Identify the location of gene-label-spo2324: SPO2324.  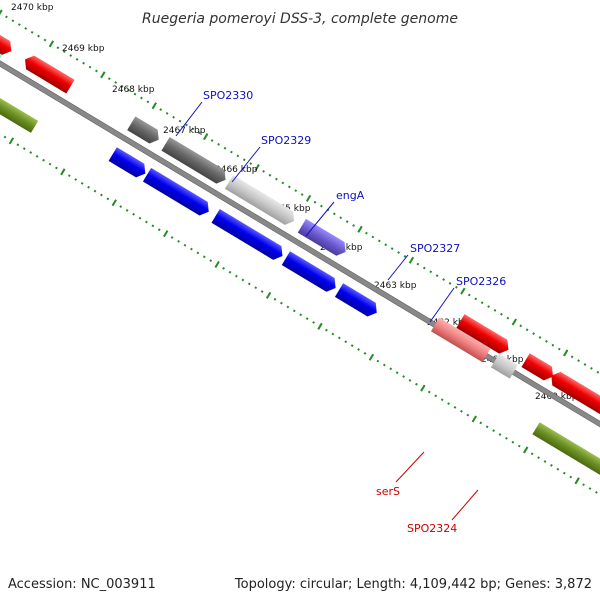
(432, 528).